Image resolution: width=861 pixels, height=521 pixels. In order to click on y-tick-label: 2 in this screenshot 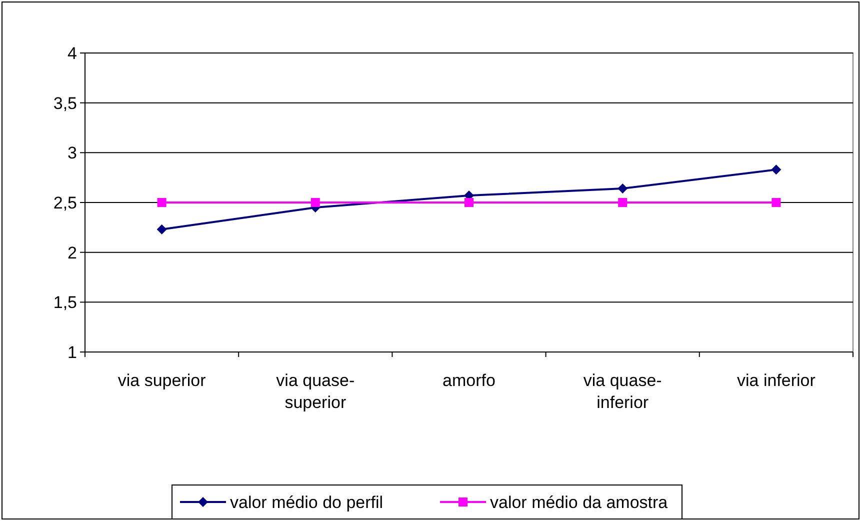, I will do `click(72, 252)`.